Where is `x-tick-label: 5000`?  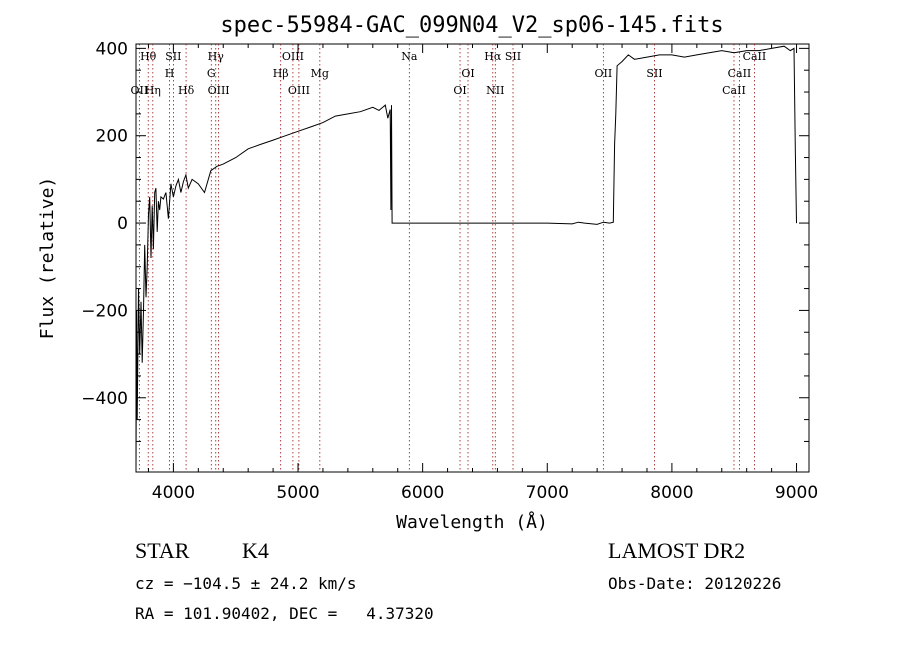 x-tick-label: 5000 is located at coordinates (297, 493).